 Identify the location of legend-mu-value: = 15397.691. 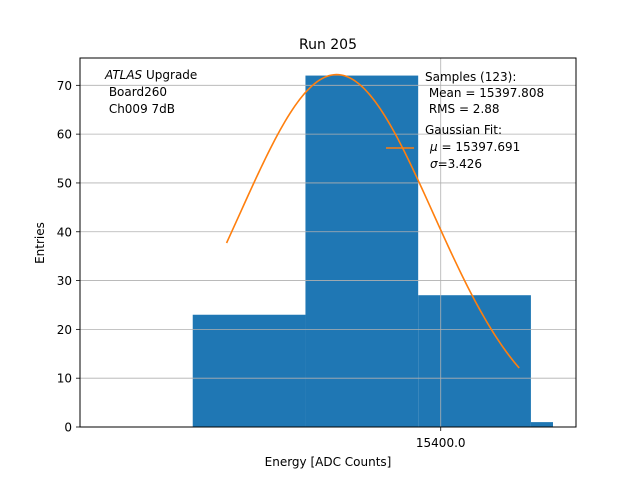
(479, 147).